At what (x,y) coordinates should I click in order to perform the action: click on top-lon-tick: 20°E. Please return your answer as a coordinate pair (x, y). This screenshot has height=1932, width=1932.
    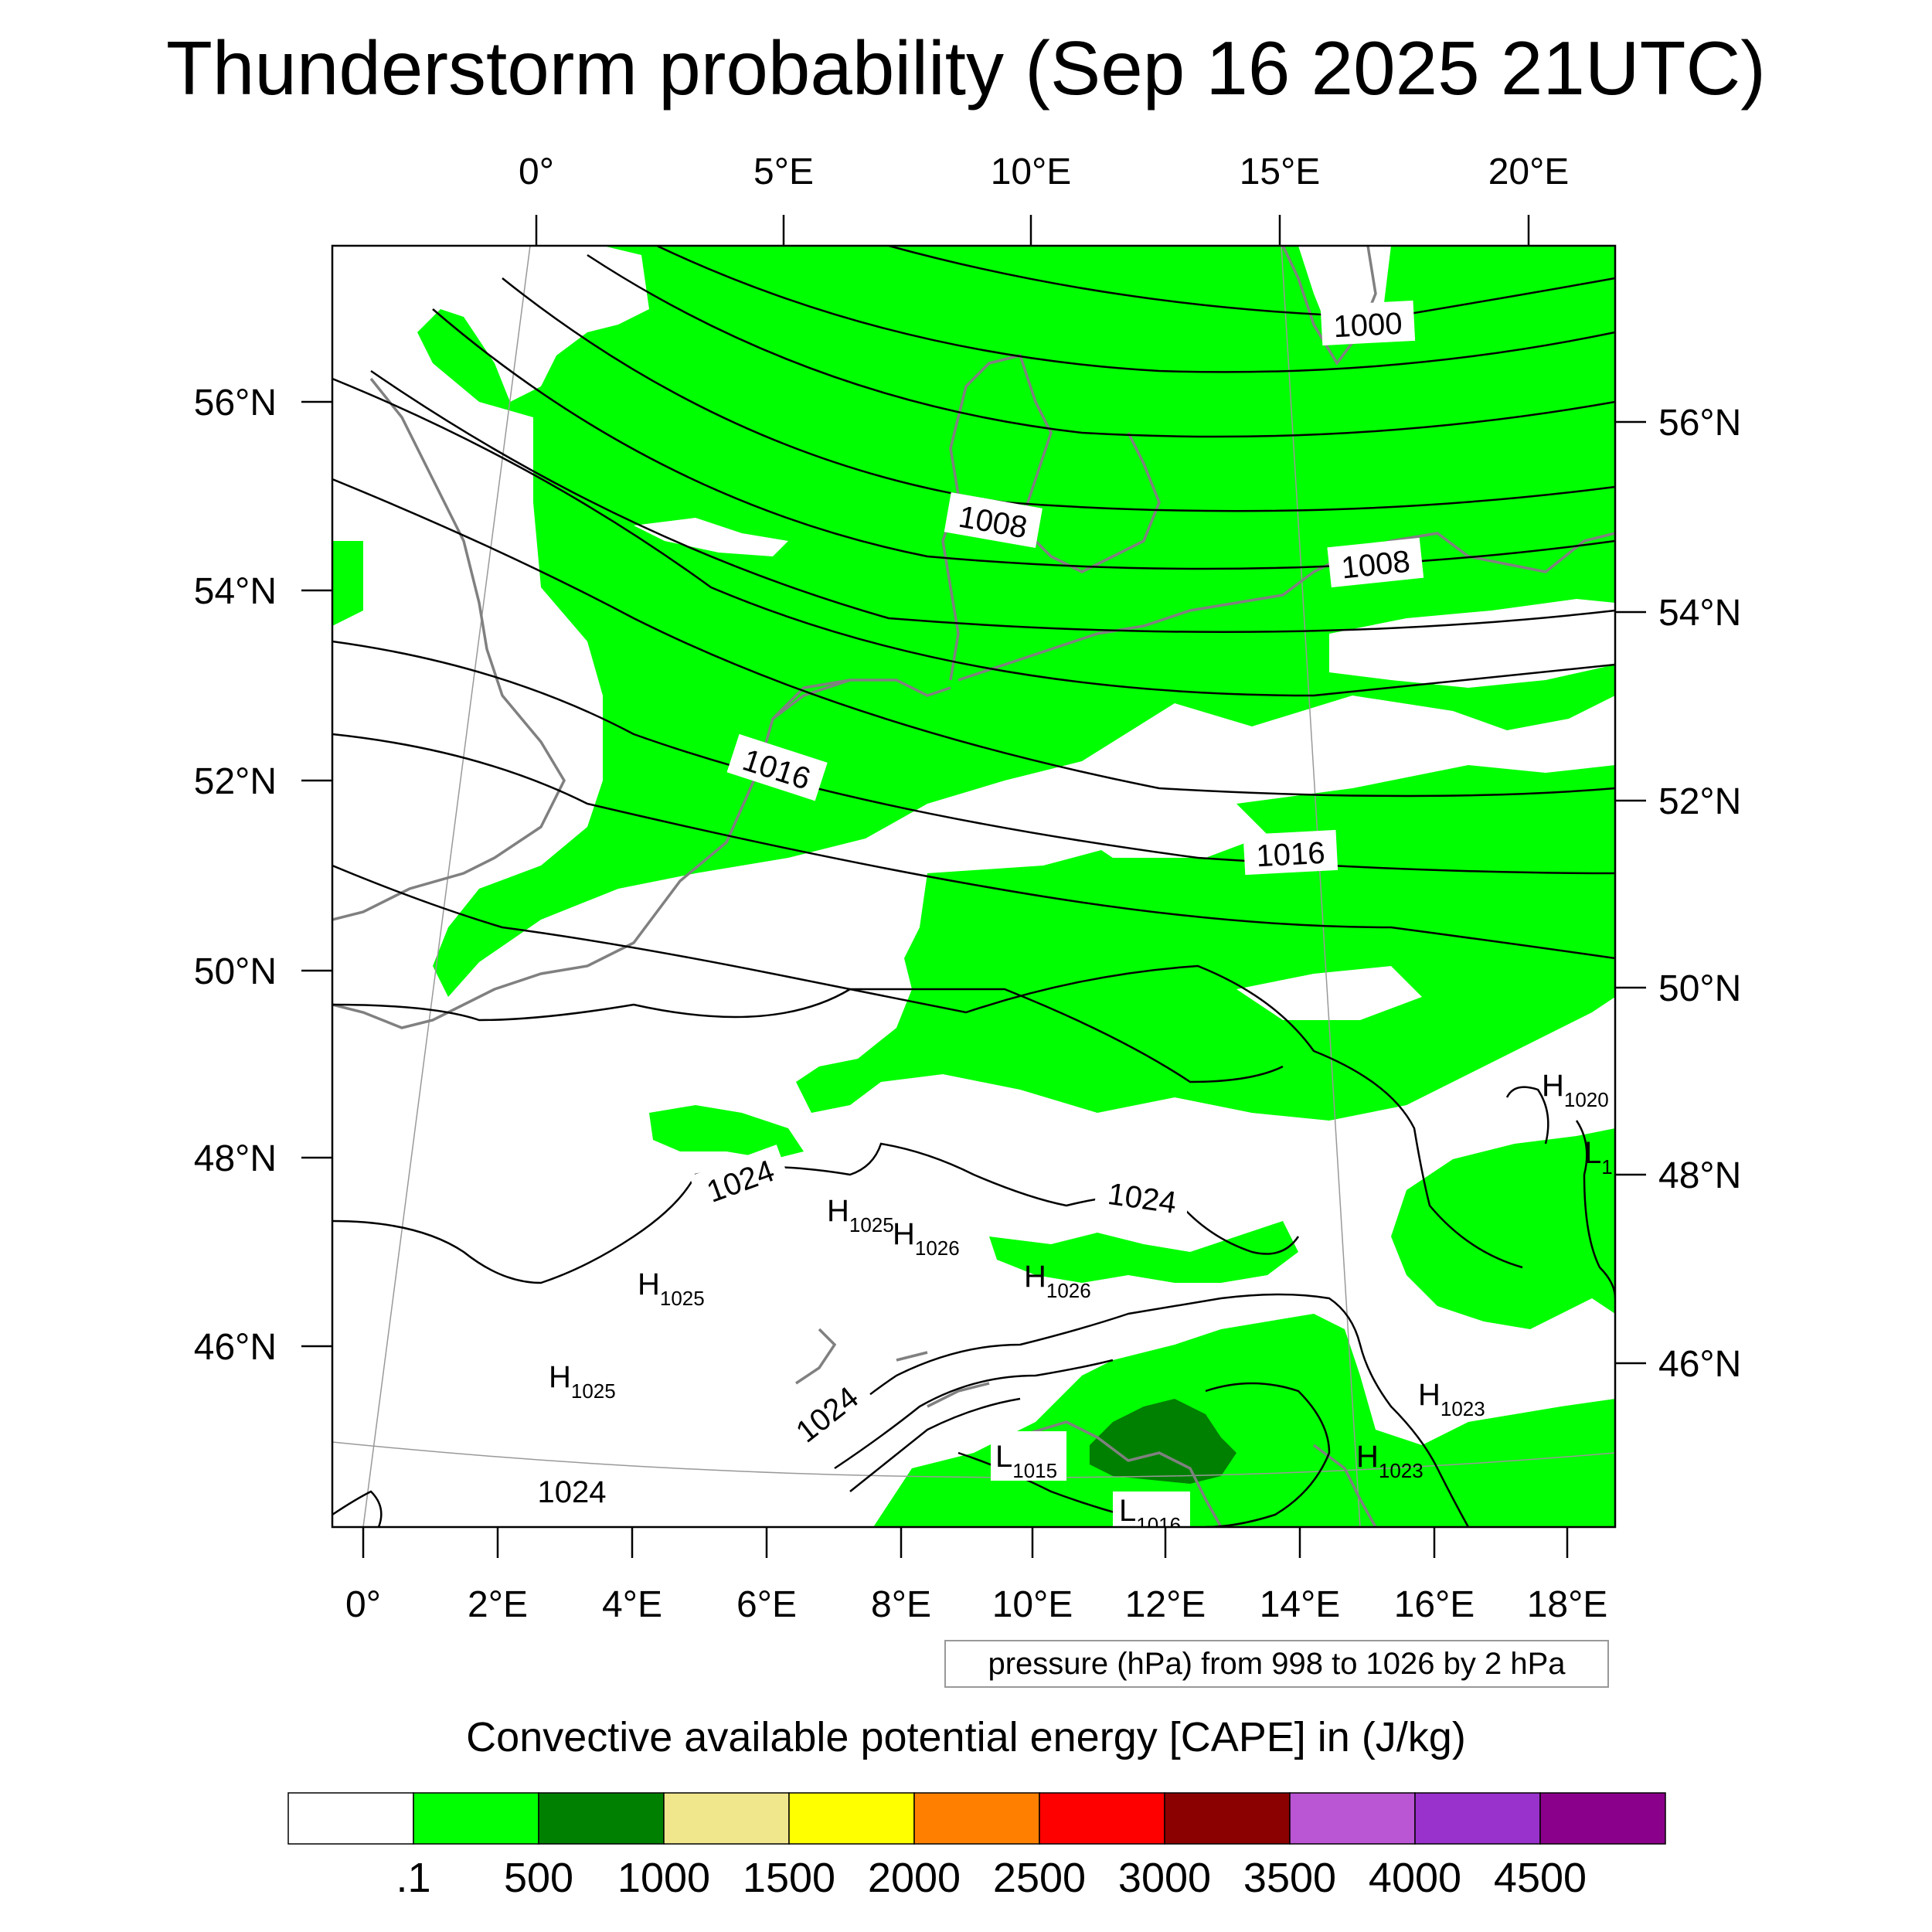
    Looking at the image, I should click on (1529, 171).